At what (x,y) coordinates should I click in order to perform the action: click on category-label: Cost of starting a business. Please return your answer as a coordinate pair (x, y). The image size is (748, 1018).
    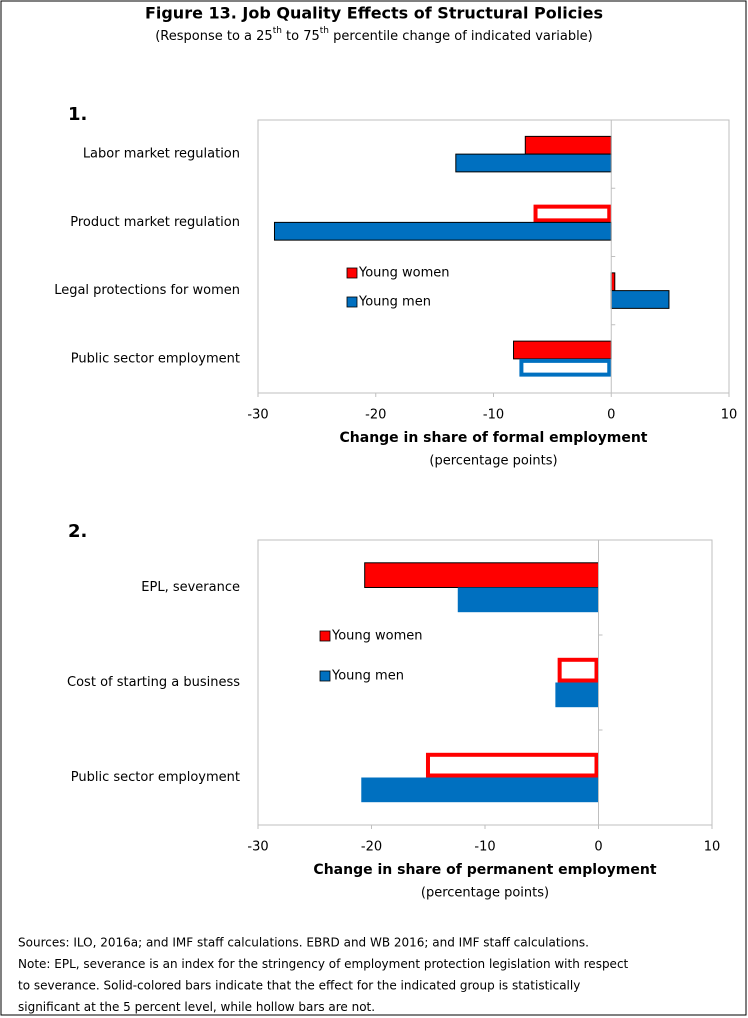
    Looking at the image, I should click on (153, 682).